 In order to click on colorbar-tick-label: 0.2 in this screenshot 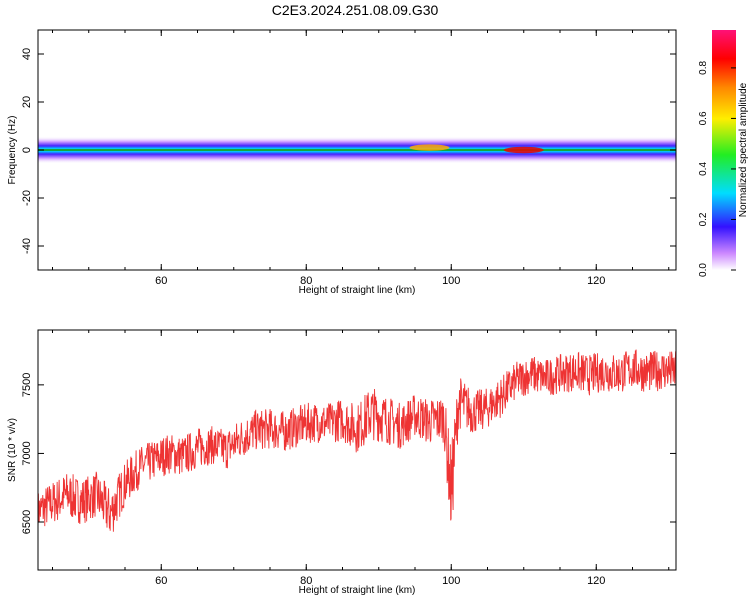, I will do `click(703, 219)`.